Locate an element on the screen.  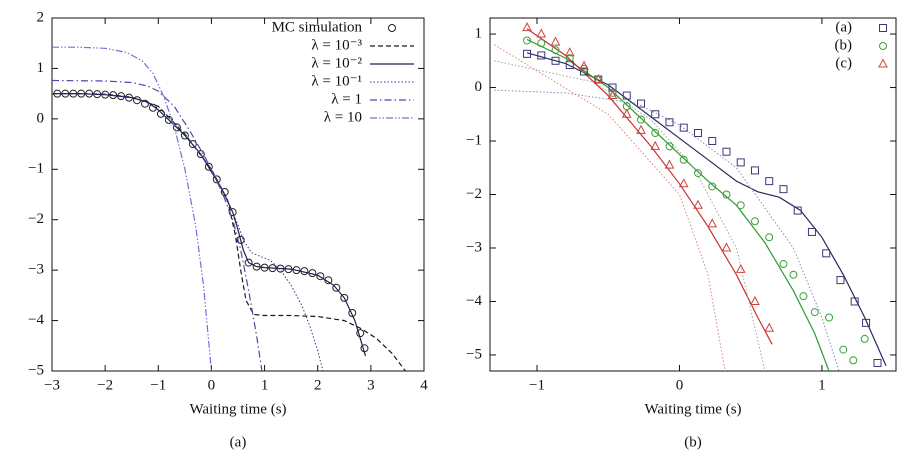
x-tick-label: 2 is located at coordinates (318, 385).